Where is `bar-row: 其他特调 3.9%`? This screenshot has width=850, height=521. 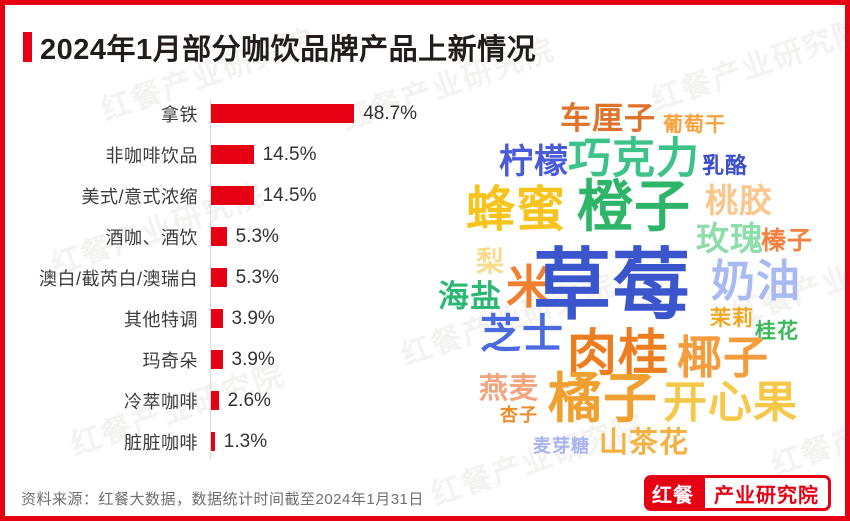
bar-row: 其他特调 3.9% is located at coordinates (219, 318).